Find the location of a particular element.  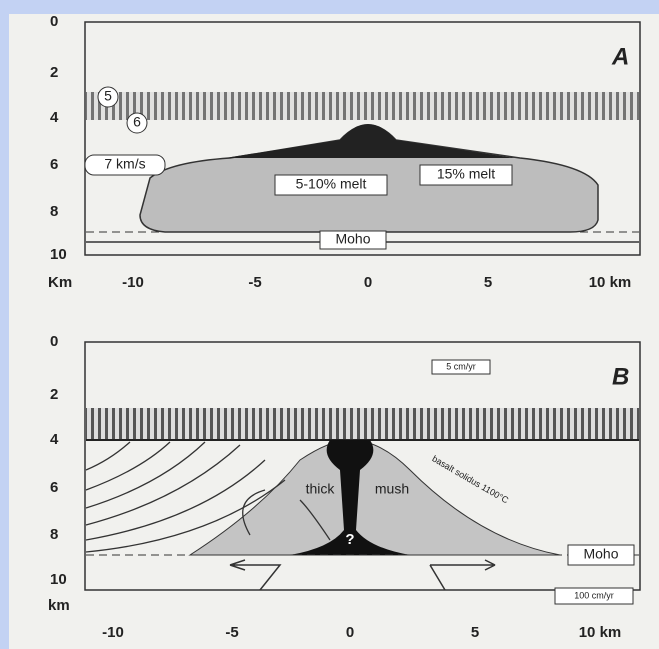

panel-label: B is located at coordinates (620, 376).